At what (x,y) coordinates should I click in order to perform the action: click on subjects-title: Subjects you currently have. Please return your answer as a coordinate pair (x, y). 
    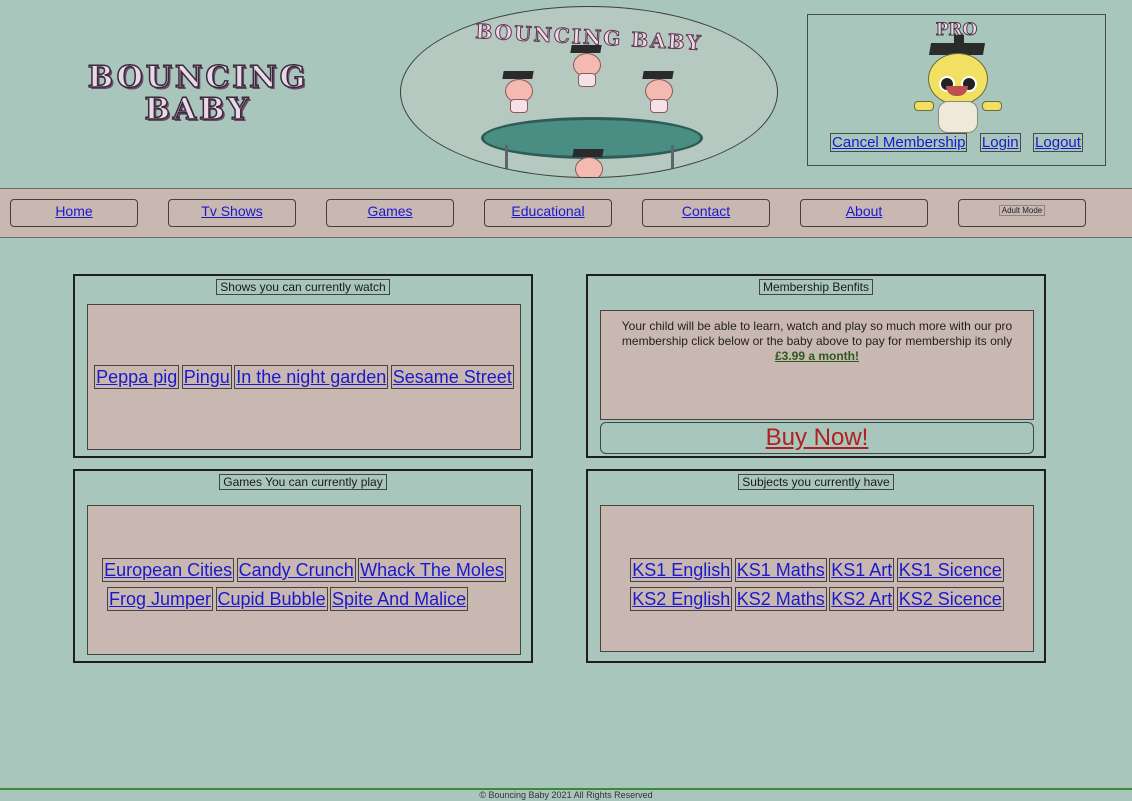
    Looking at the image, I should click on (816, 482).